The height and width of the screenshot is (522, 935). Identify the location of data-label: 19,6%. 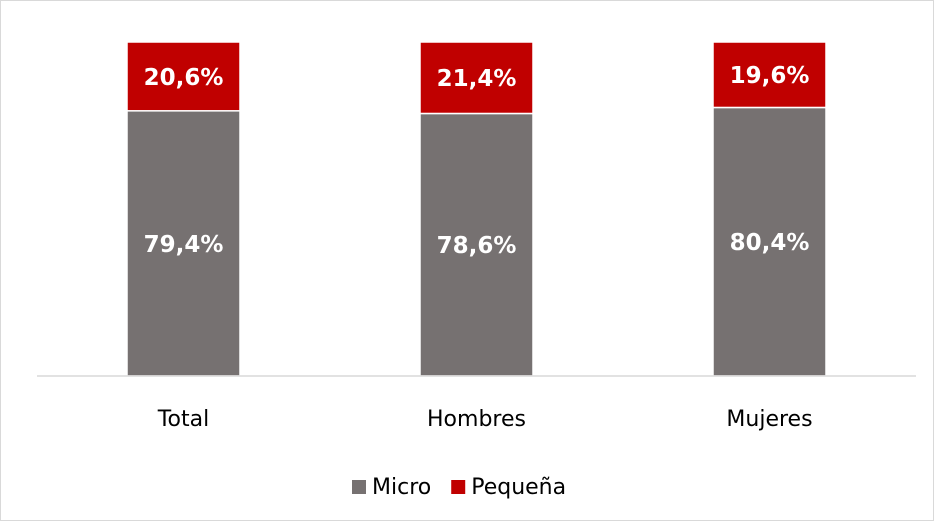
(770, 76).